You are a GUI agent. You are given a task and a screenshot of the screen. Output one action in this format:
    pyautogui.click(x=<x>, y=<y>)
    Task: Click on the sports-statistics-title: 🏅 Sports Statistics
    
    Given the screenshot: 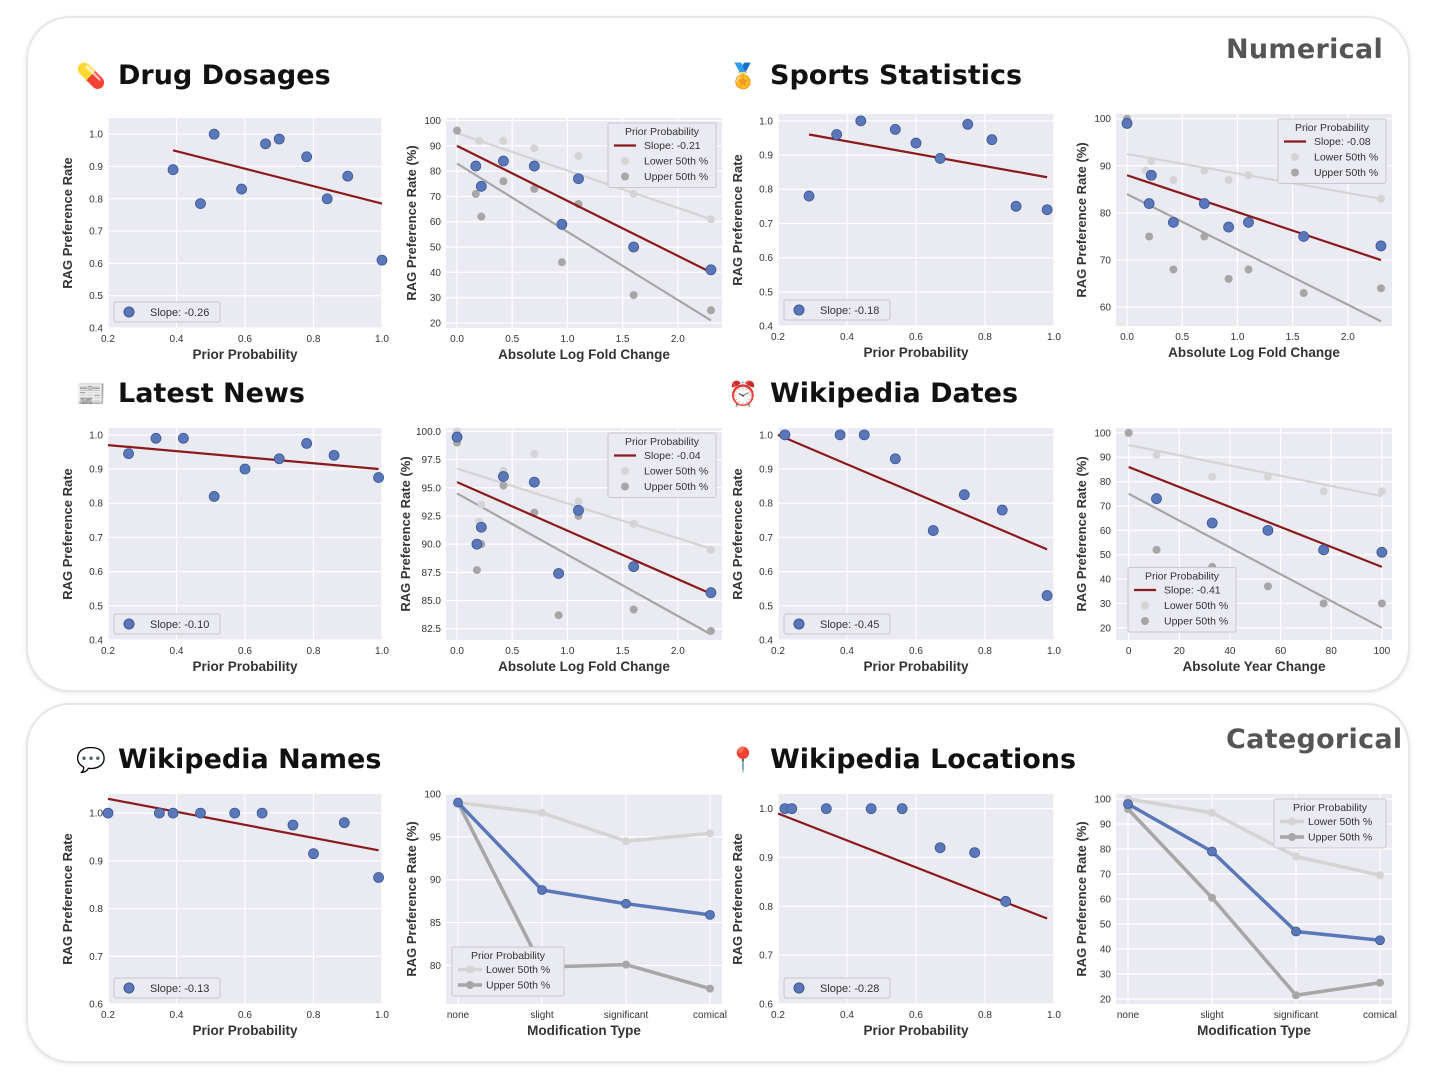 What is the action you would take?
    pyautogui.click(x=874, y=75)
    